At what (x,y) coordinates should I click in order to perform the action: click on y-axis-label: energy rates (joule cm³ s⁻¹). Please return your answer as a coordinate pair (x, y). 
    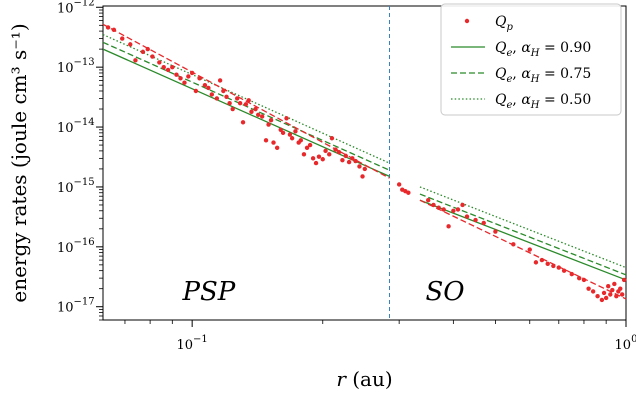
    Looking at the image, I should click on (19, 162).